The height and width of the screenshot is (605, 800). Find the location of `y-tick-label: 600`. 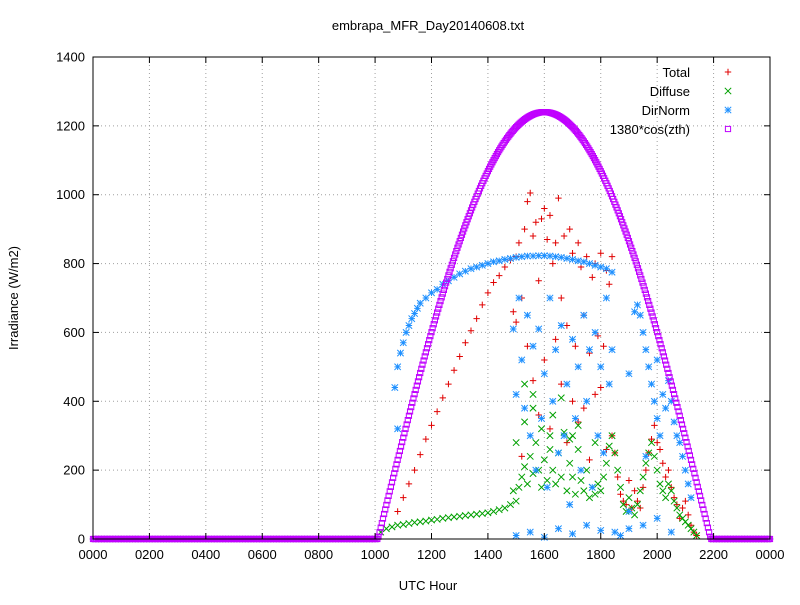

y-tick-label: 600 is located at coordinates (74, 332).